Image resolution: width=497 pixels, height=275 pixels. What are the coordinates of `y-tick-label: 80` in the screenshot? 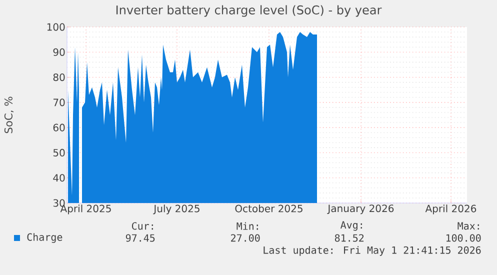 It's located at (59, 78).